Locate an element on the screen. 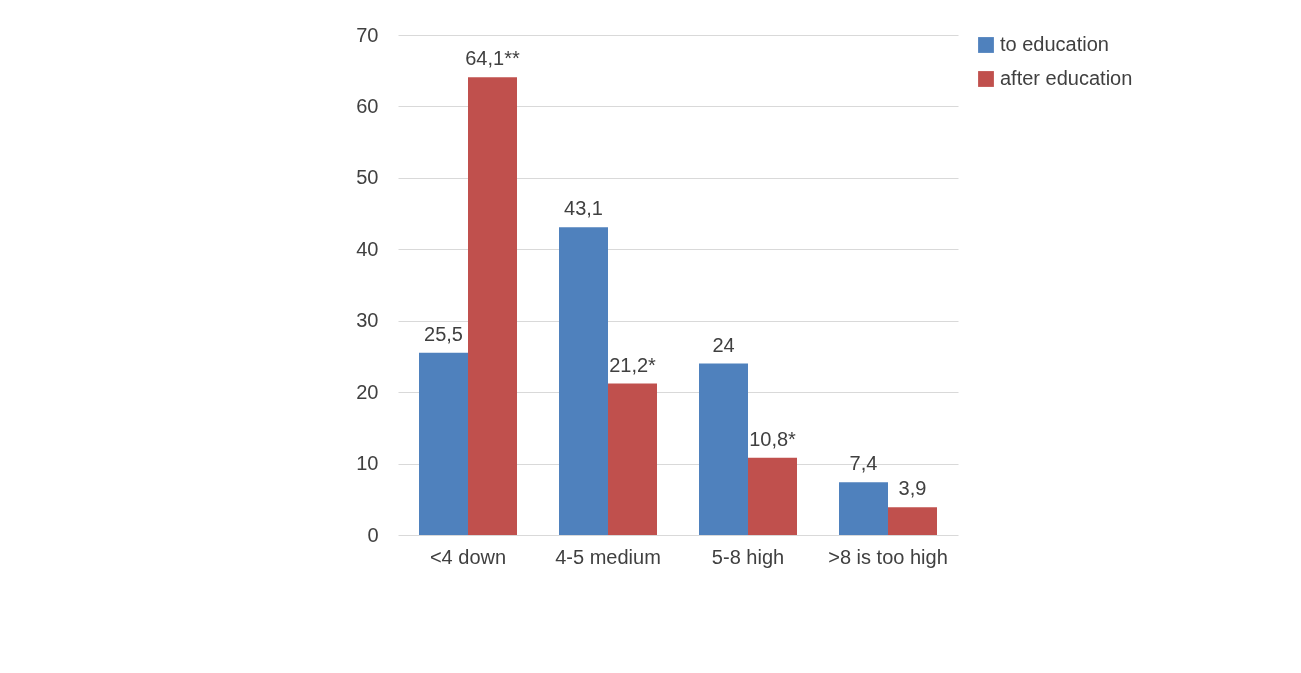  y-tick-label: 20 is located at coordinates (367, 391).